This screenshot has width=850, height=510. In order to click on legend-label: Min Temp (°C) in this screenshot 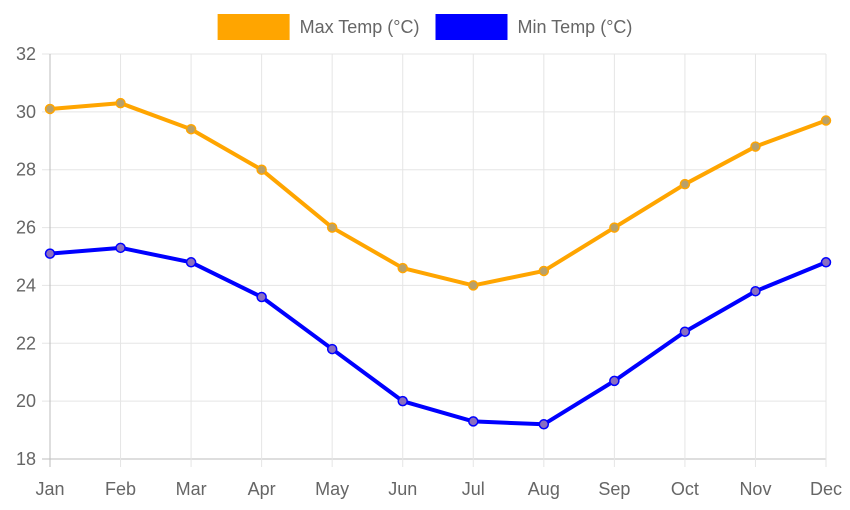, I will do `click(575, 27)`.